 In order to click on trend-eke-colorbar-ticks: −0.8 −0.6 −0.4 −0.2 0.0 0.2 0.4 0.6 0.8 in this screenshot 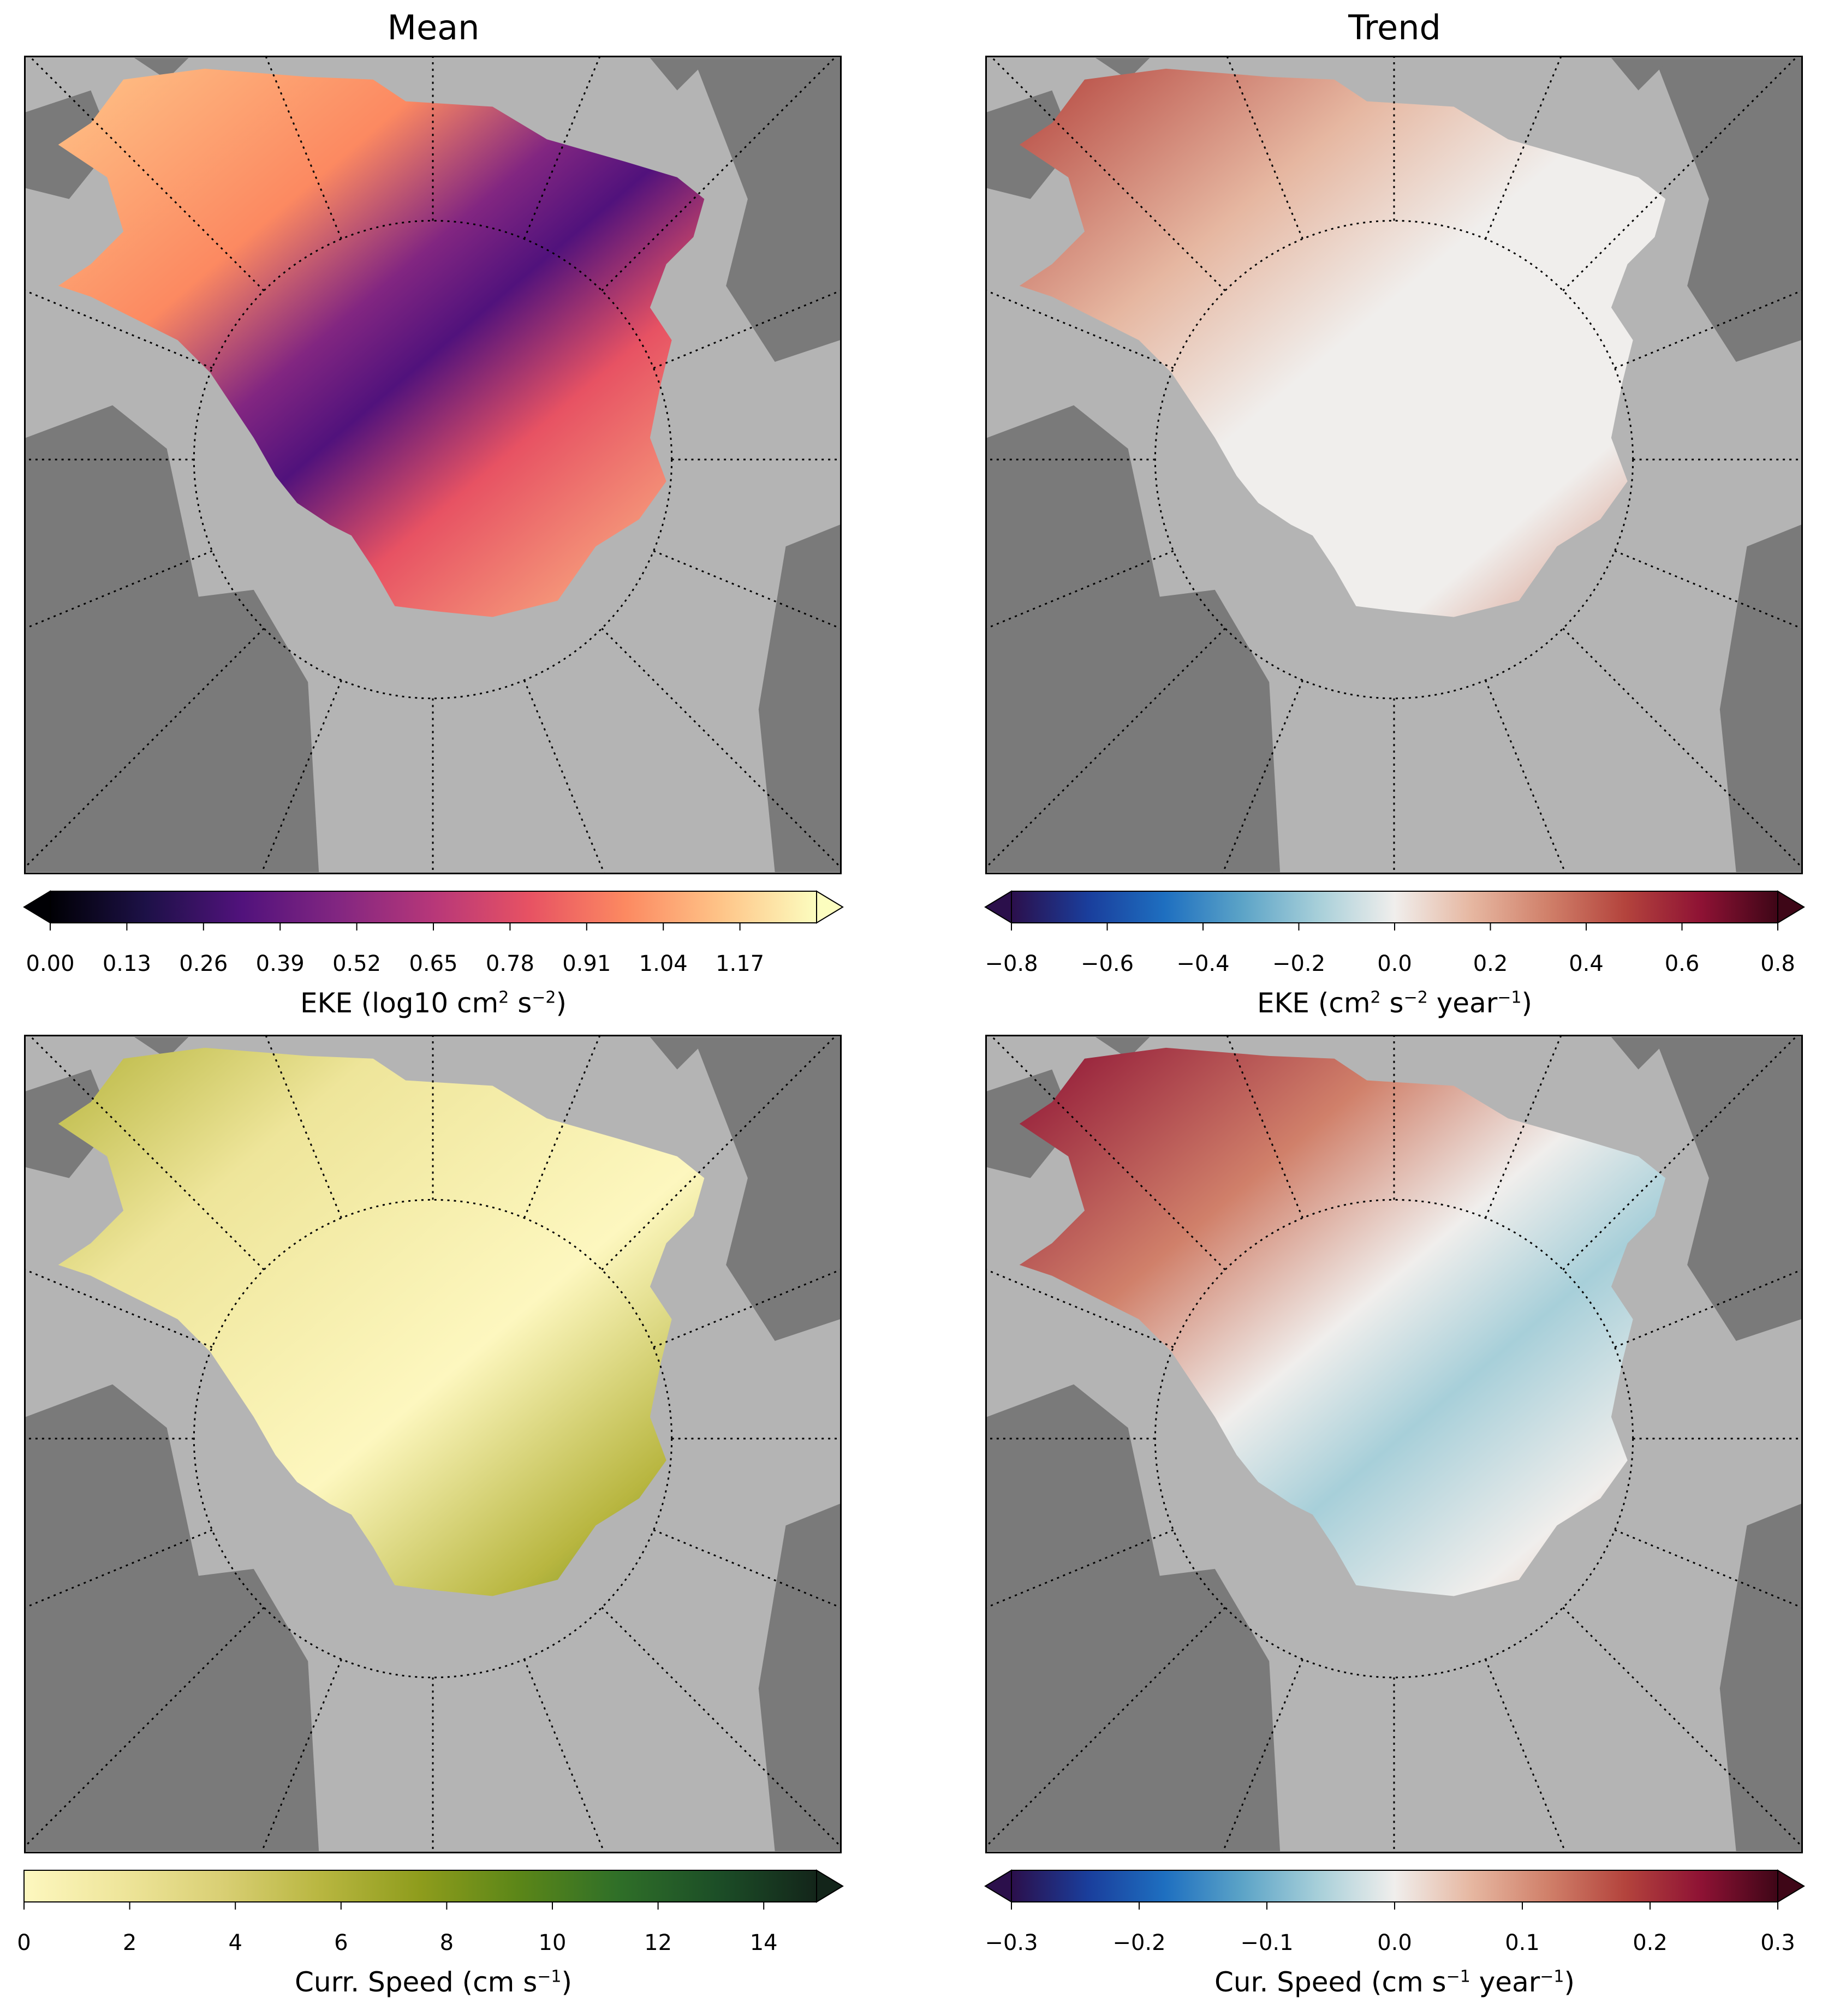, I will do `click(1395, 967)`.